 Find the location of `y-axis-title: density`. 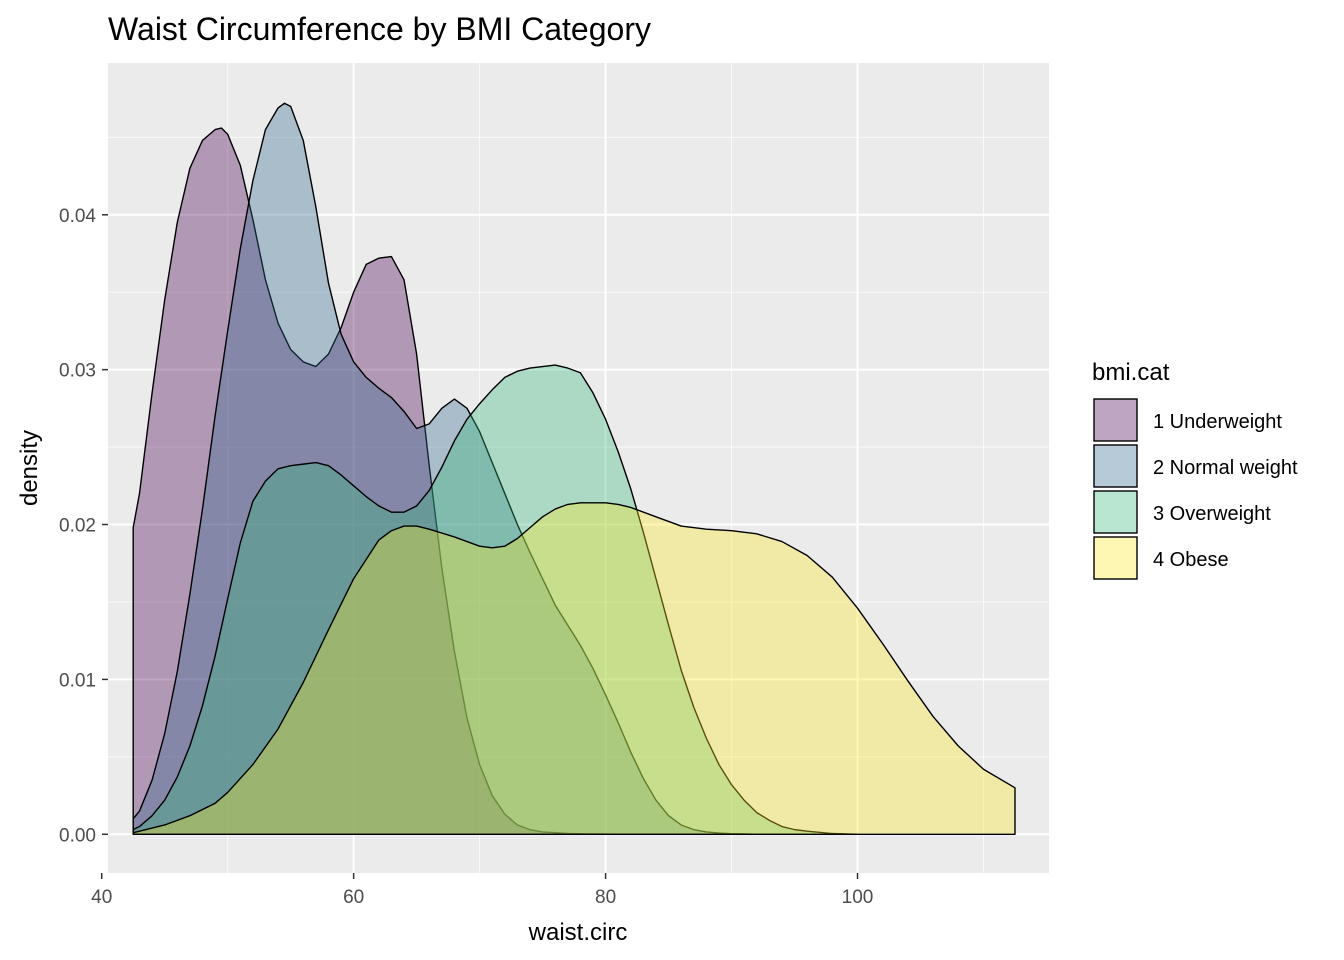

y-axis-title: density is located at coordinates (29, 468).